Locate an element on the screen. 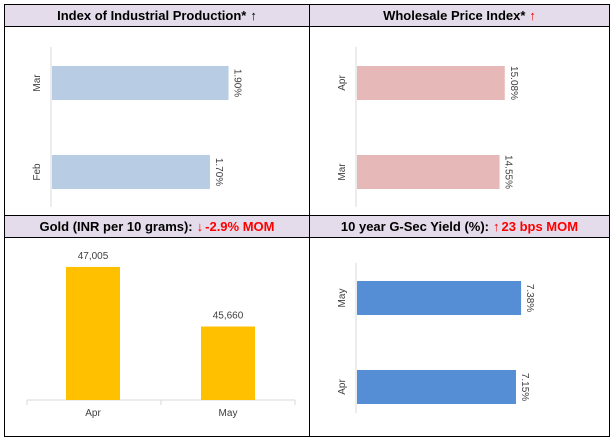 The width and height of the screenshot is (616, 443). iip-header: Index of Industrial Production* ↑ is located at coordinates (157, 16).